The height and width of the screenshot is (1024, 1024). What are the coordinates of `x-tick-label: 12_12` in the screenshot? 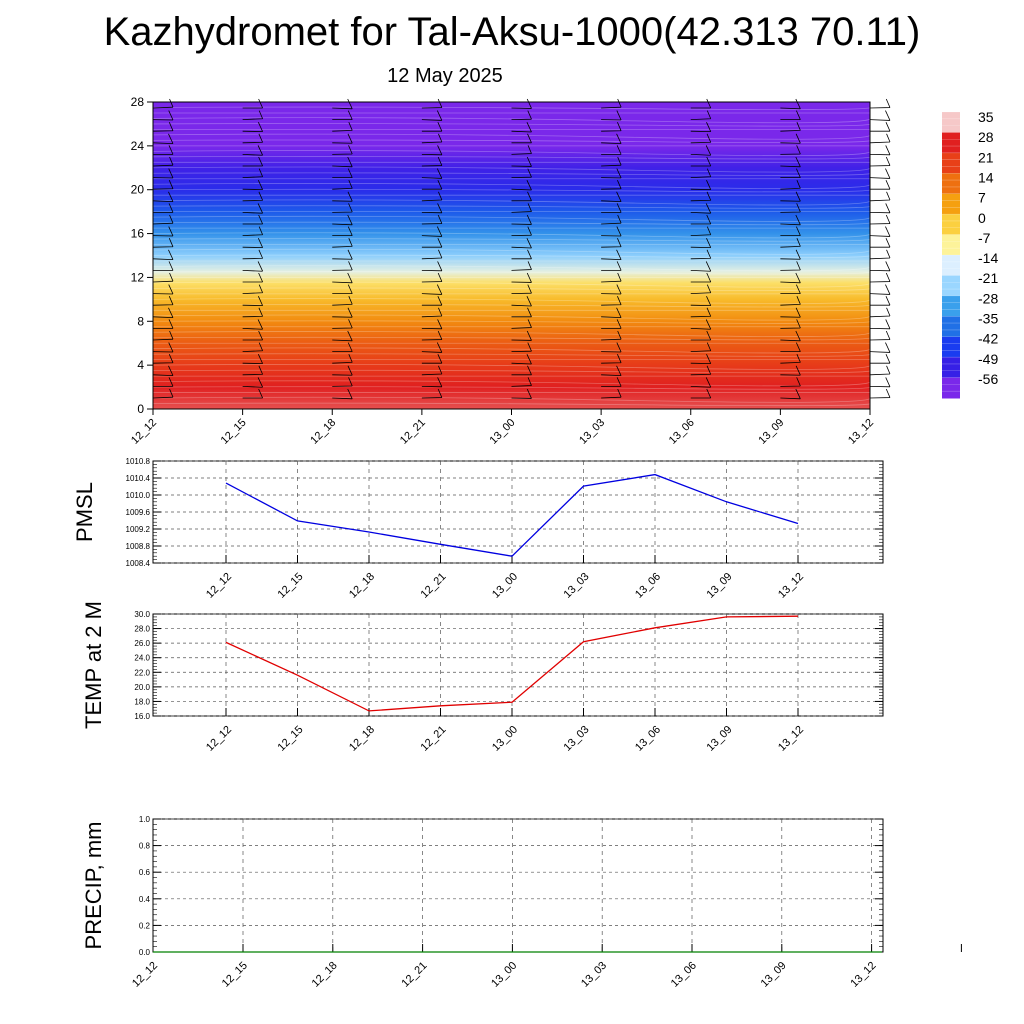 It's located at (219, 739).